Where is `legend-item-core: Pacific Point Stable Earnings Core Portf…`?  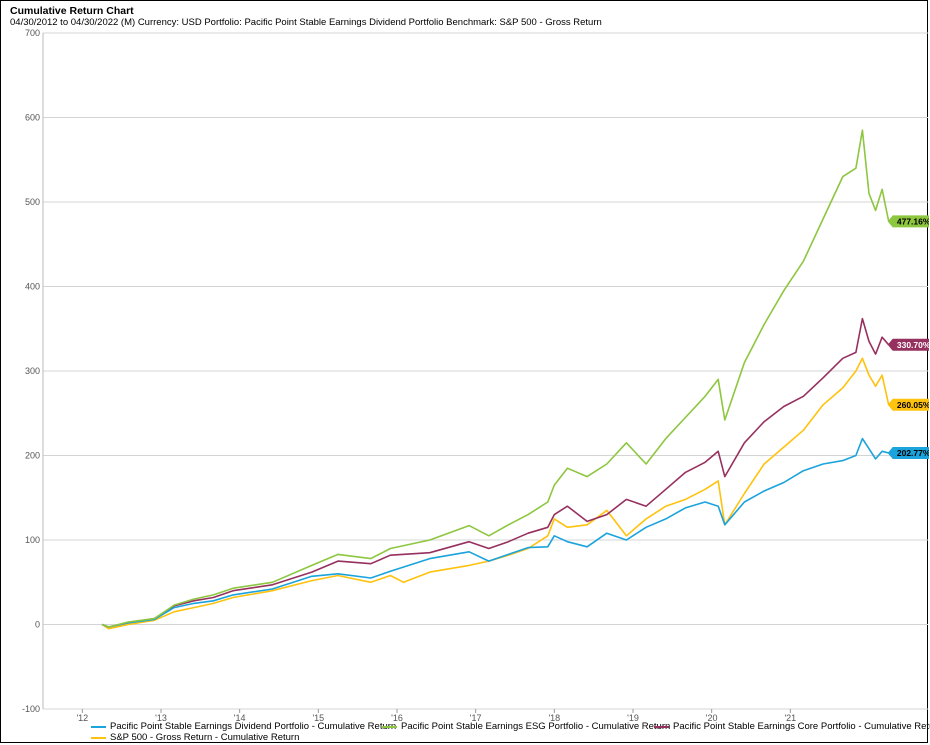 legend-item-core: Pacific Point Stable Earnings Core Portf… is located at coordinates (792, 726).